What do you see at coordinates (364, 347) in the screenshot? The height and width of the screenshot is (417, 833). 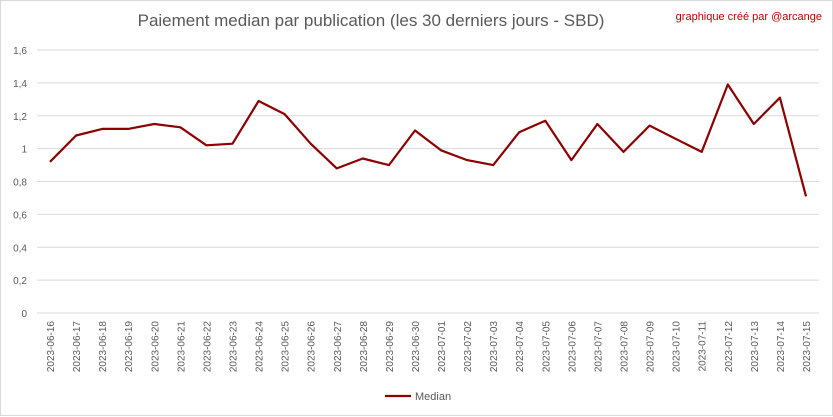 I see `x-tick-label: 2023-06-28` at bounding box center [364, 347].